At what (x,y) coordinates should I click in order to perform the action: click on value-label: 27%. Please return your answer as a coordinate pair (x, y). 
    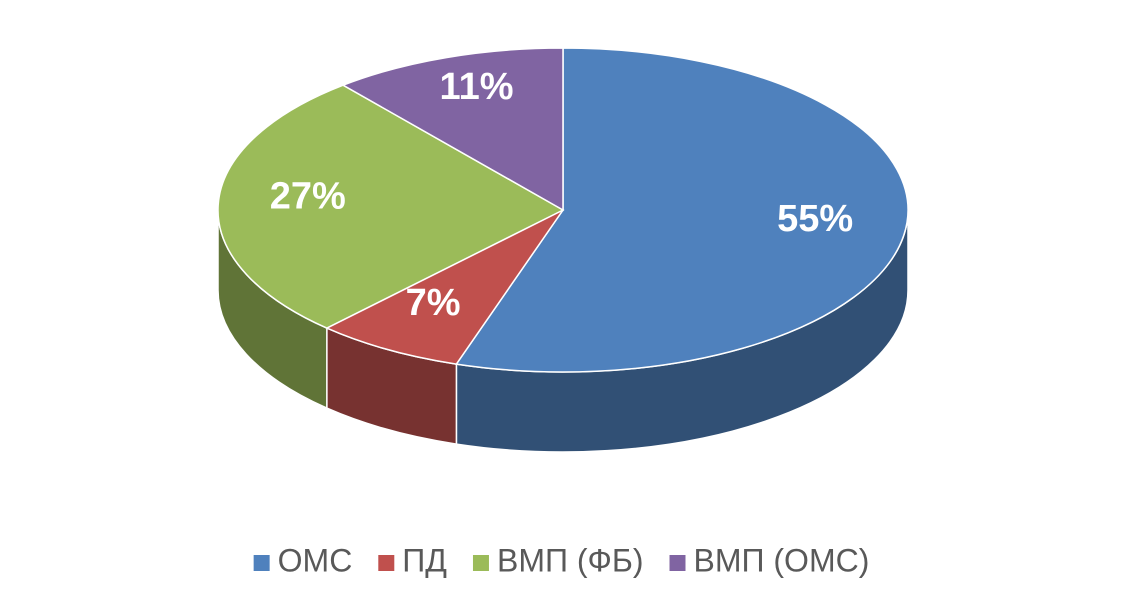
    Looking at the image, I should click on (308, 196).